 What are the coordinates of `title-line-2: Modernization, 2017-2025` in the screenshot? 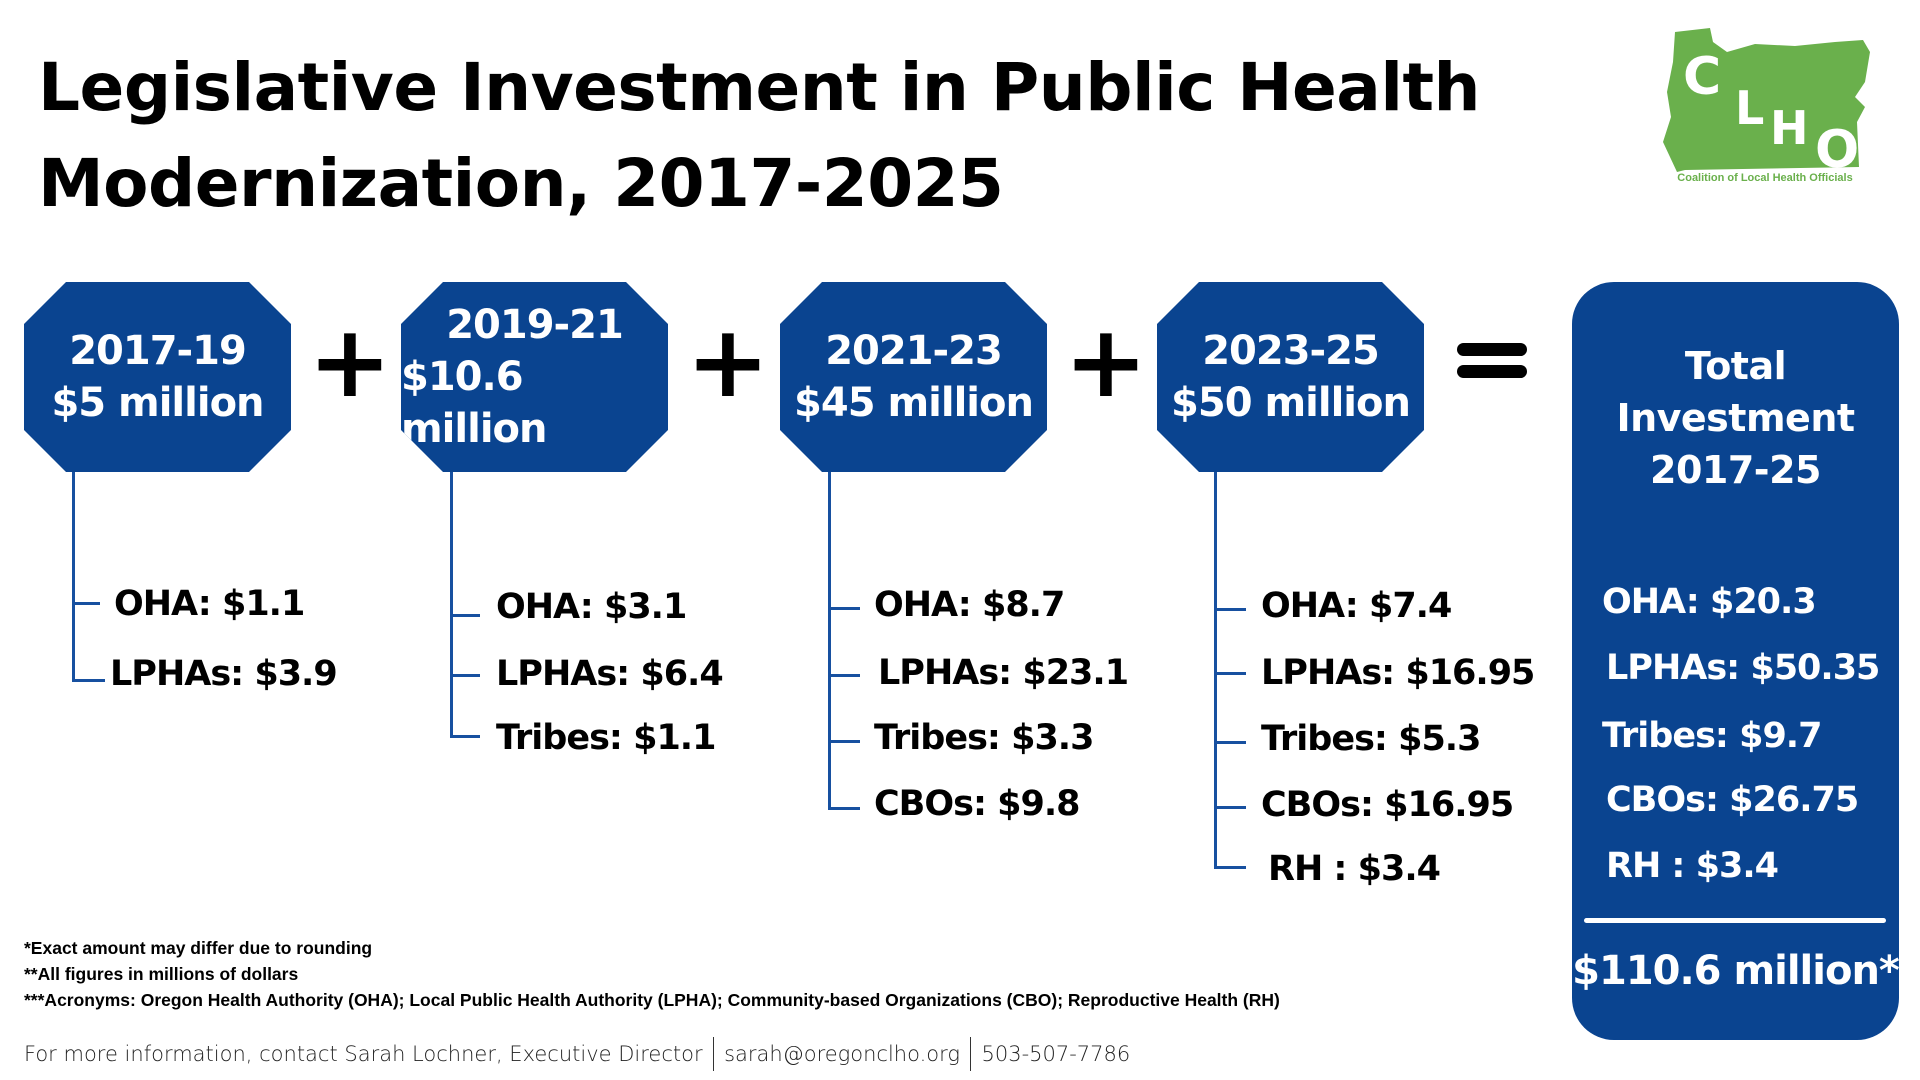 It's located at (521, 183).